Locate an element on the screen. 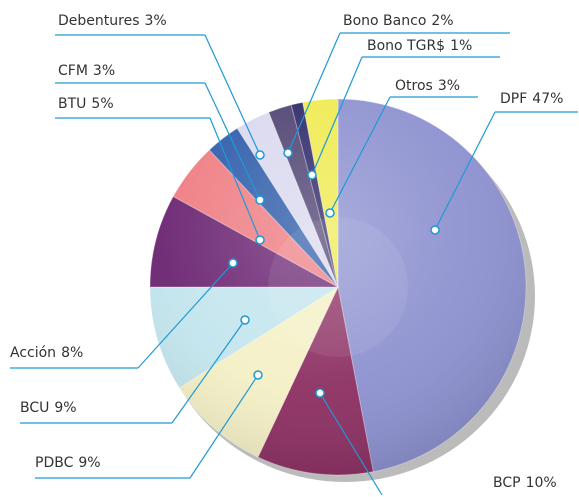  slice-label: BTU 5% is located at coordinates (86, 104).